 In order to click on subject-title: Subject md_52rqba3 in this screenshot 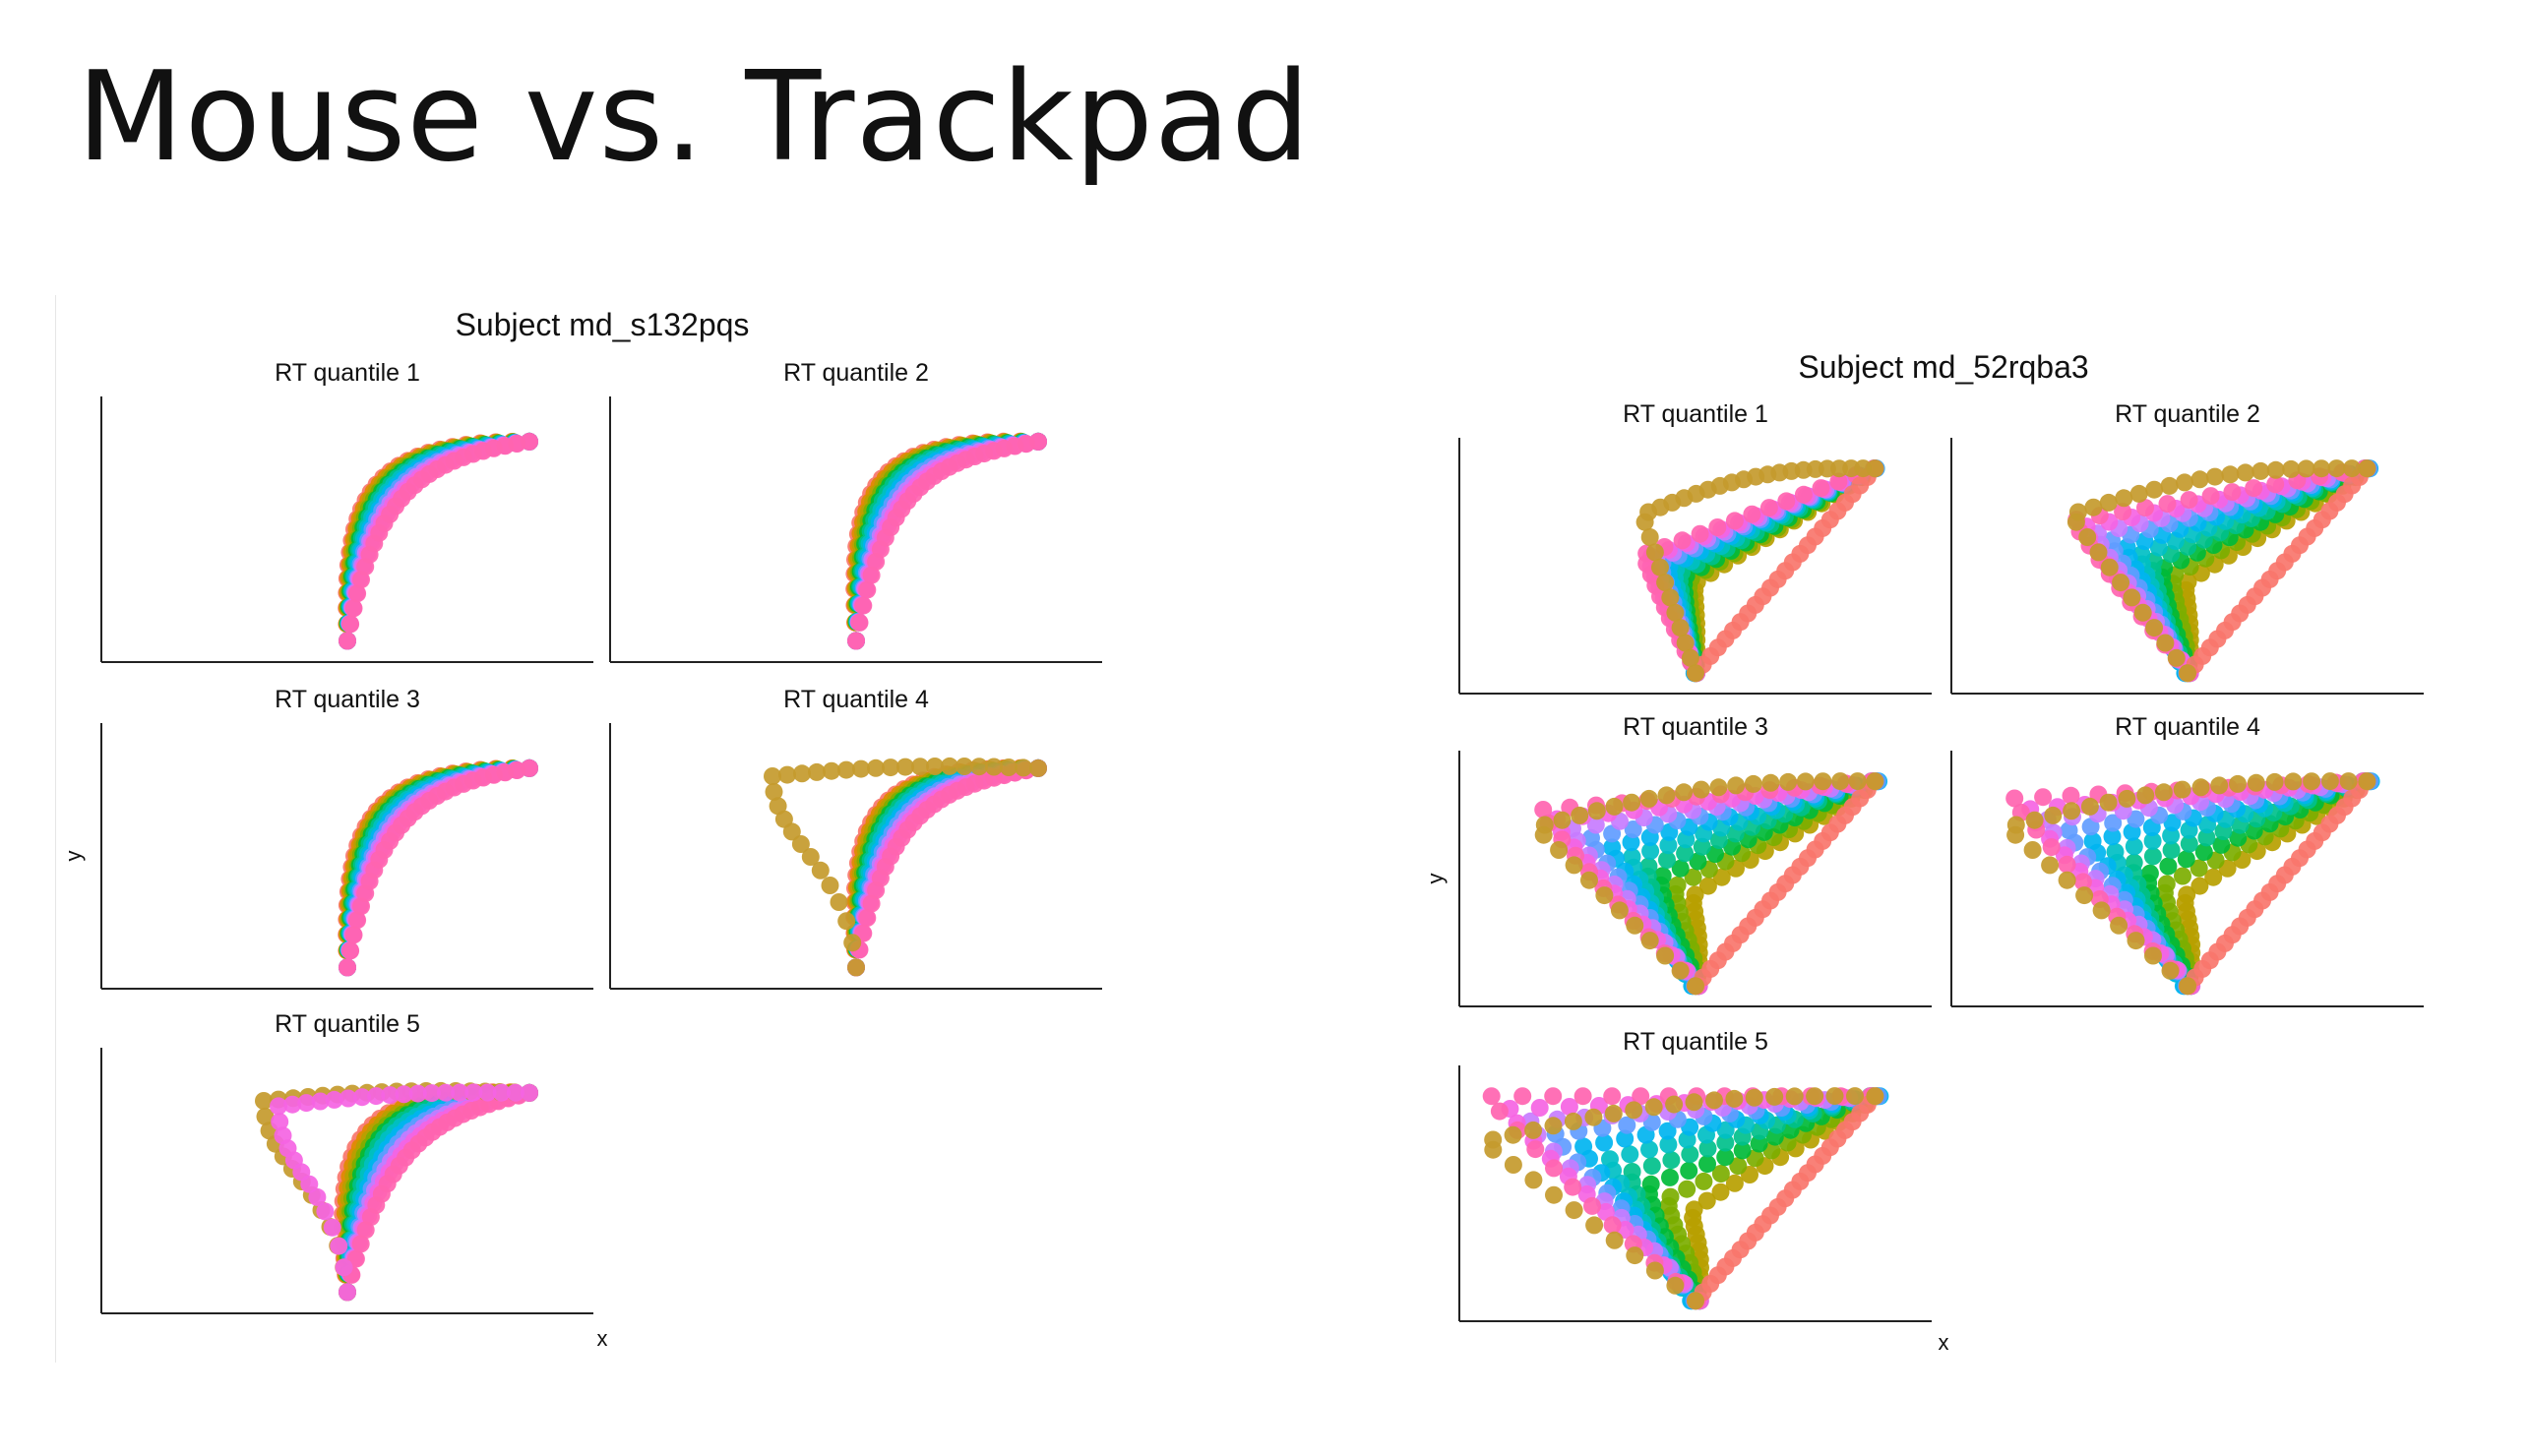, I will do `click(1943, 367)`.